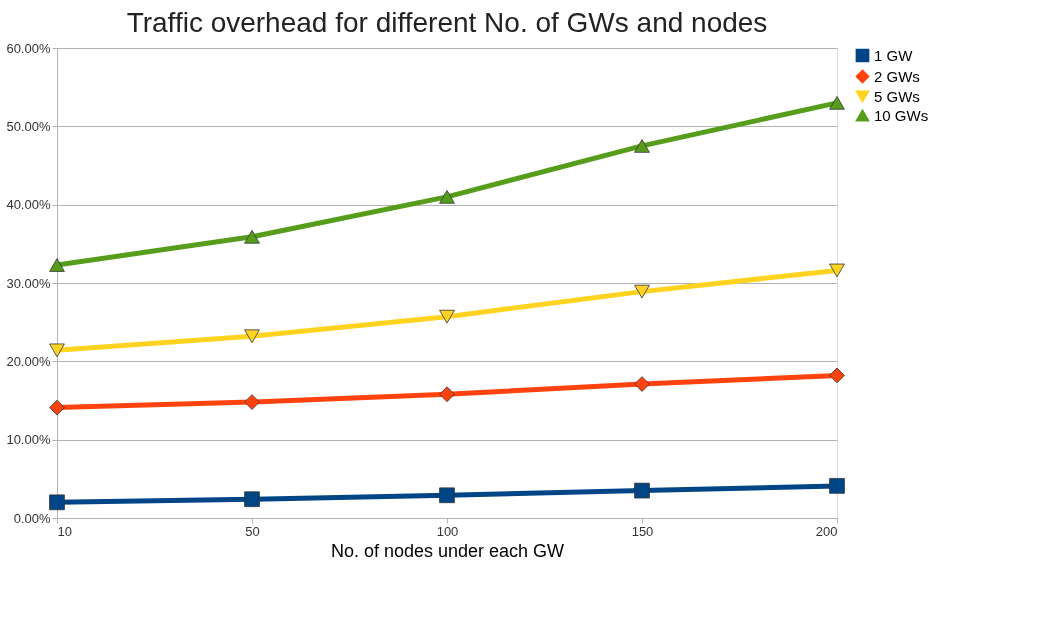  I want to click on chart-title: Traffic overhead for different No. of GWs and nodes, so click(447, 22).